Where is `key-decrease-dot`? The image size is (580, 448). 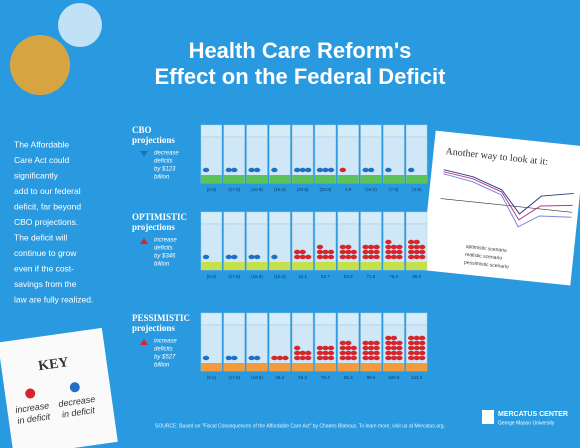
key-decrease-dot is located at coordinates (74, 387).